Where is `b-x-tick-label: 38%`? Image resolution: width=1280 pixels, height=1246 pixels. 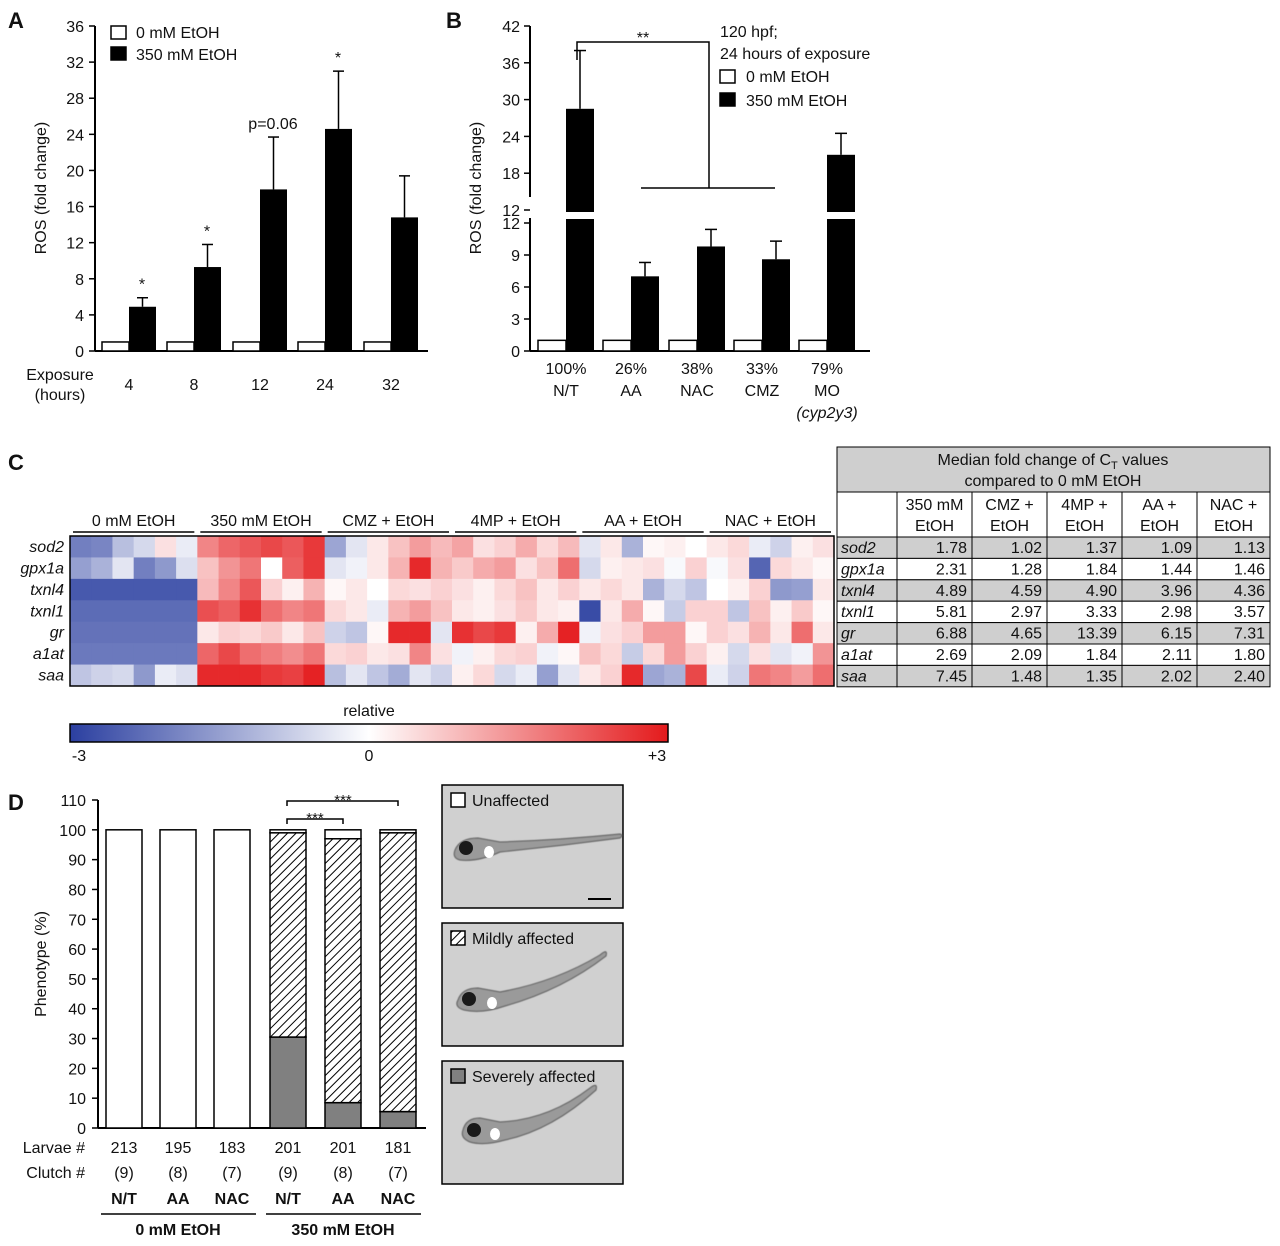 b-x-tick-label: 38% is located at coordinates (697, 369).